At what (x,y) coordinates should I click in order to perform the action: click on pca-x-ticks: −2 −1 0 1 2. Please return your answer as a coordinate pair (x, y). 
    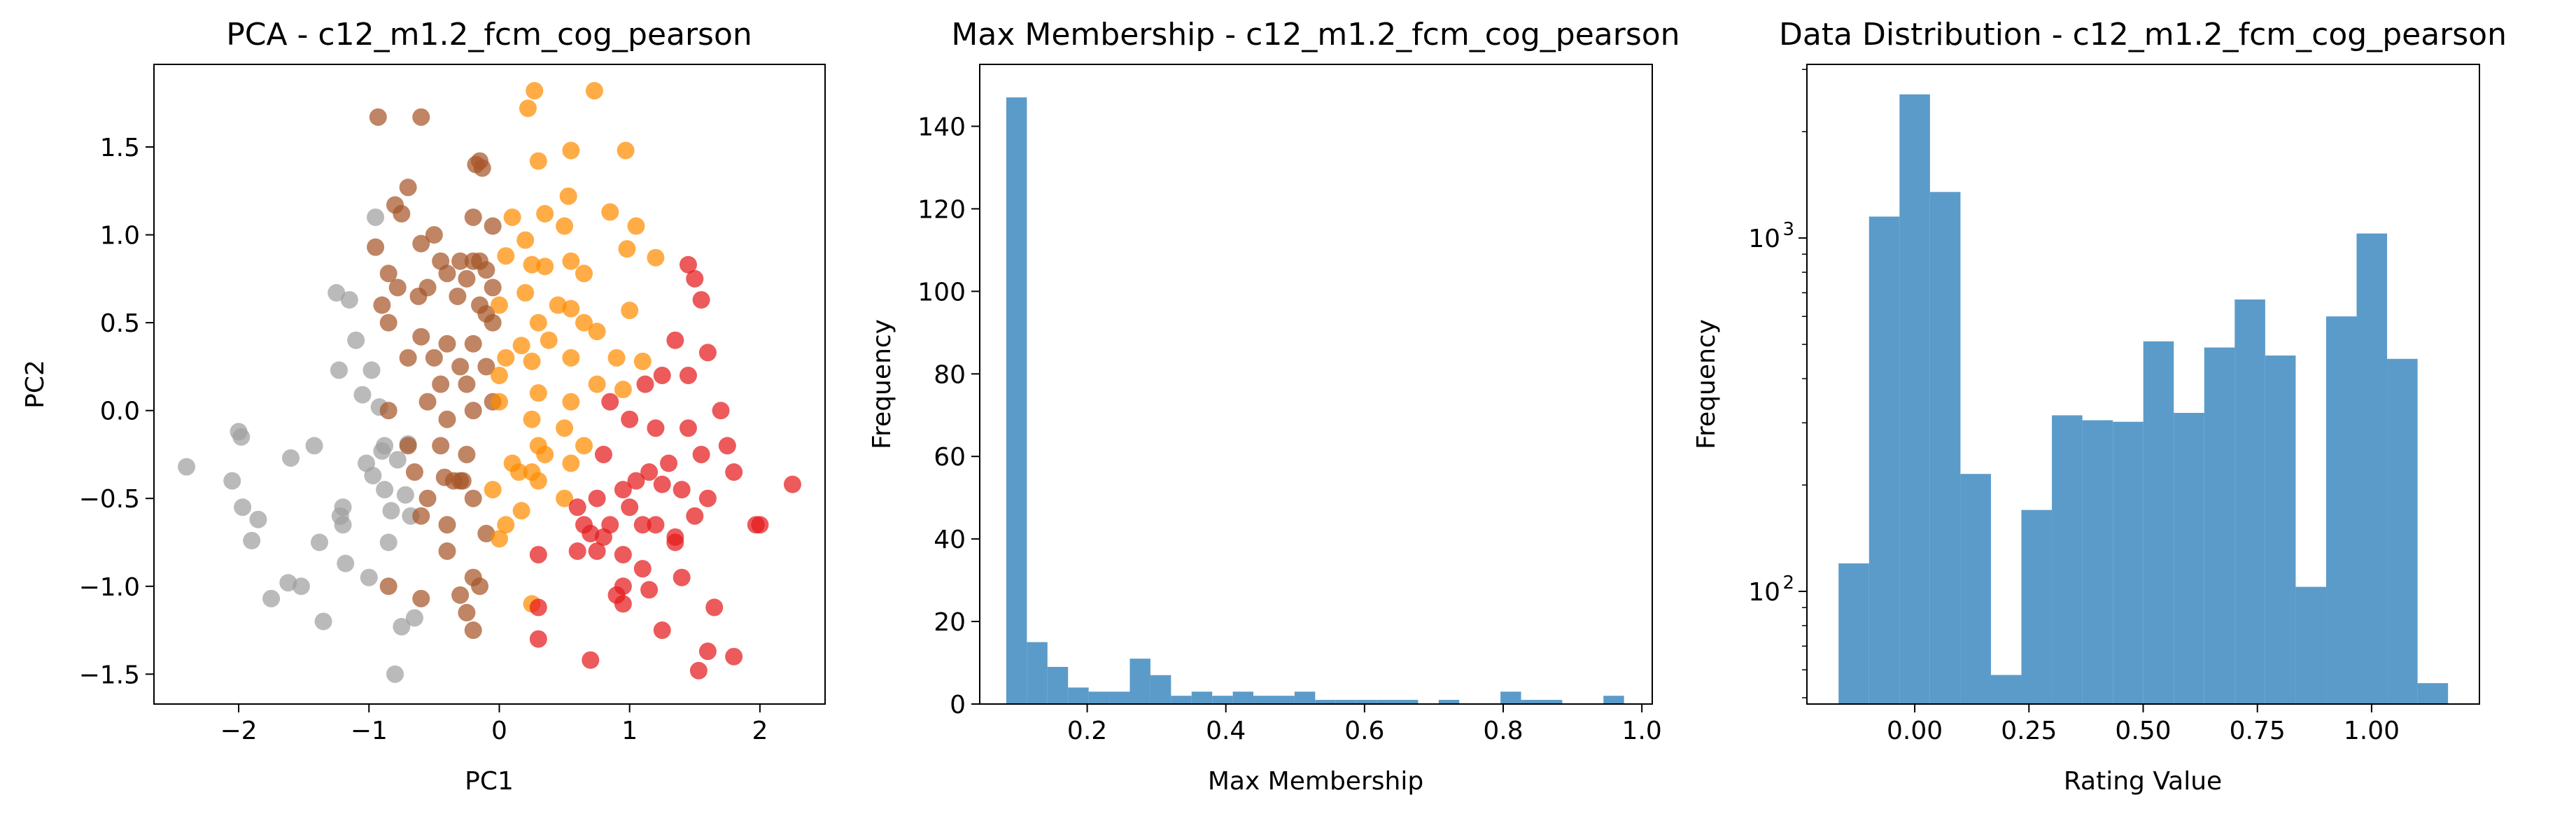
    Looking at the image, I should click on (494, 724).